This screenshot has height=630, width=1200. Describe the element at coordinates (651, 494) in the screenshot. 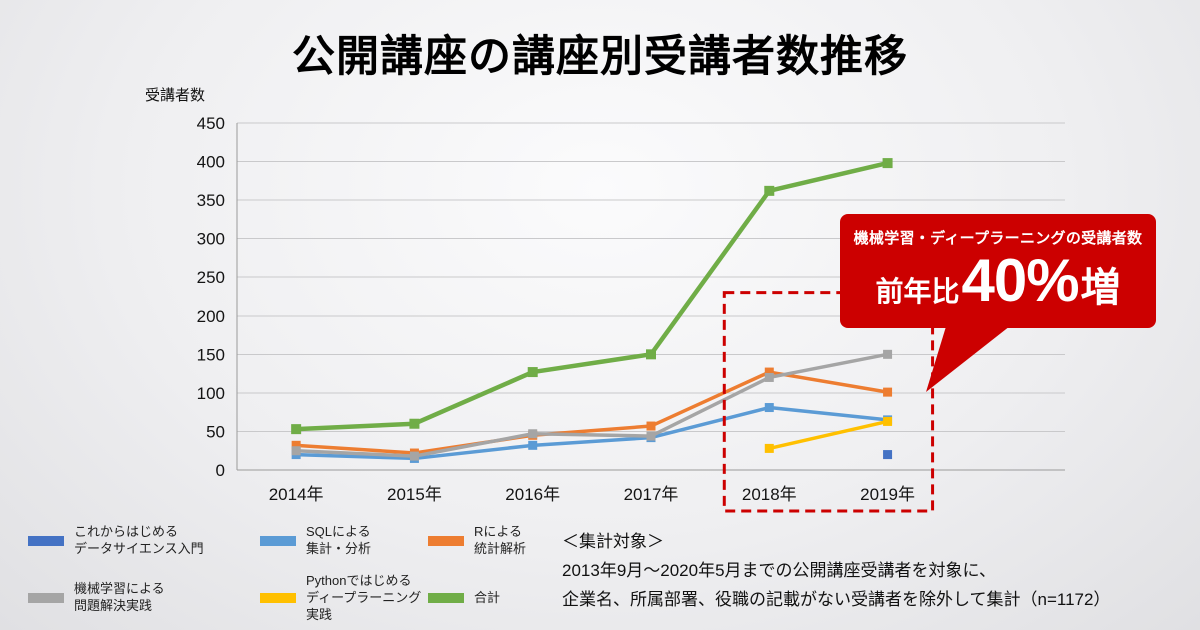

I see `x-tick-label: 2017年` at that location.